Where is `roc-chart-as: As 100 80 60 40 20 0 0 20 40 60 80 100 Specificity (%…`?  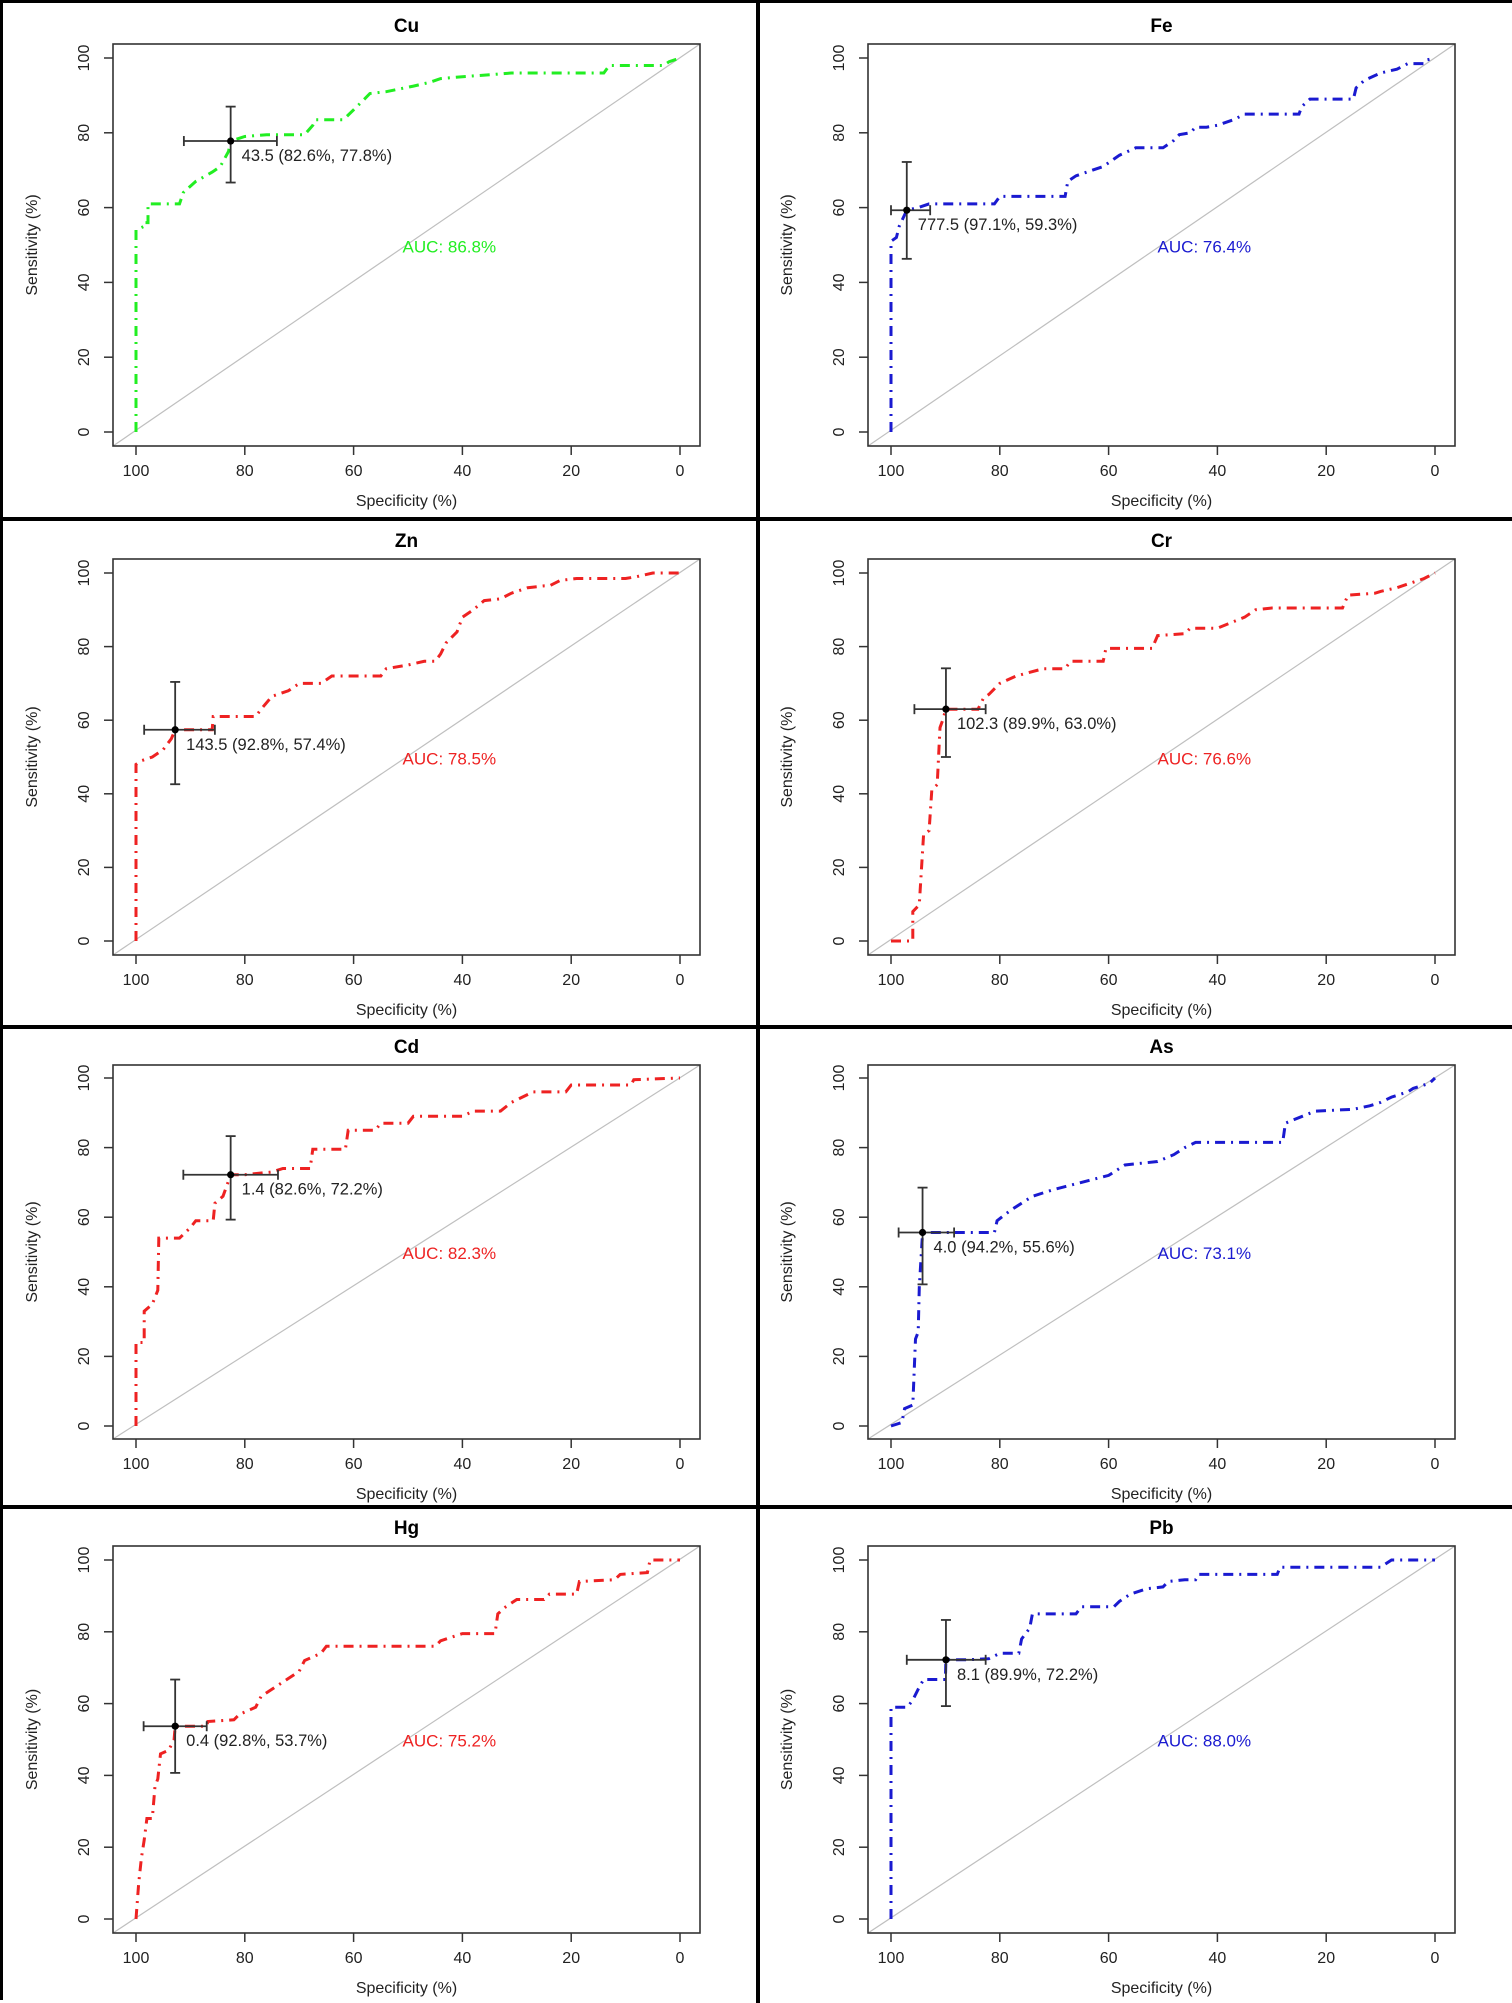 roc-chart-as: As 100 80 60 40 20 0 0 20 40 60 80 100 Specificity (%… is located at coordinates (1117, 1270).